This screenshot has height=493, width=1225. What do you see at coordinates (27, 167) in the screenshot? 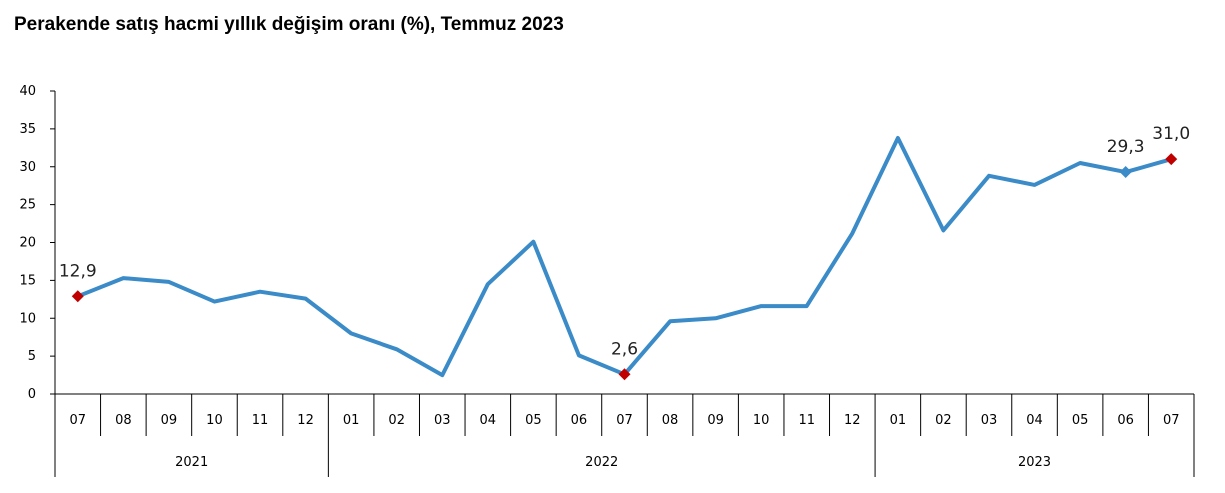
I see `y-tick-label: 30` at bounding box center [27, 167].